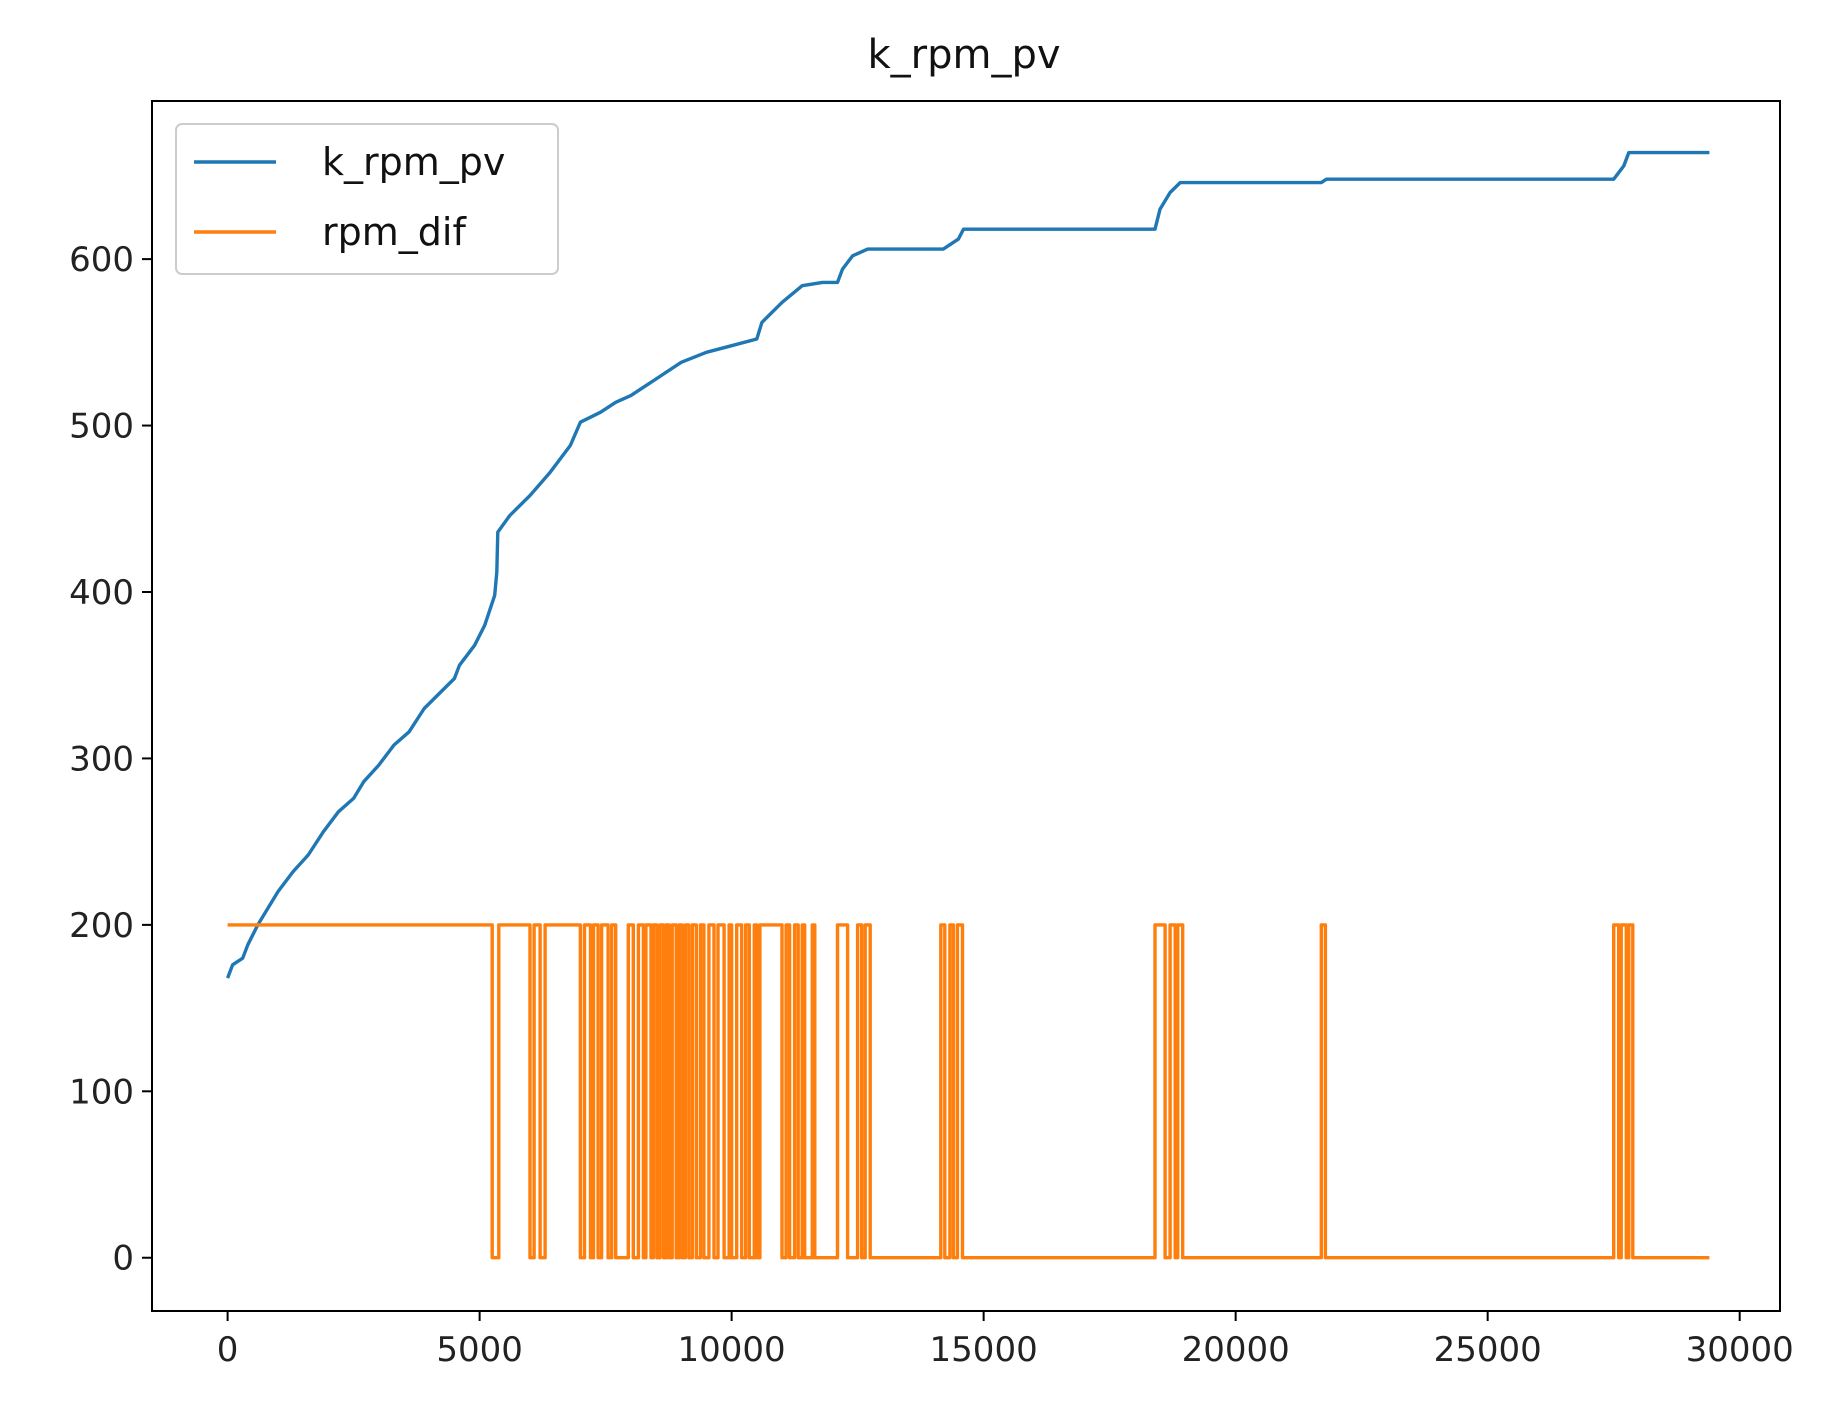 The width and height of the screenshot is (1830, 1412). I want to click on y-tick-label: 600, so click(101, 260).